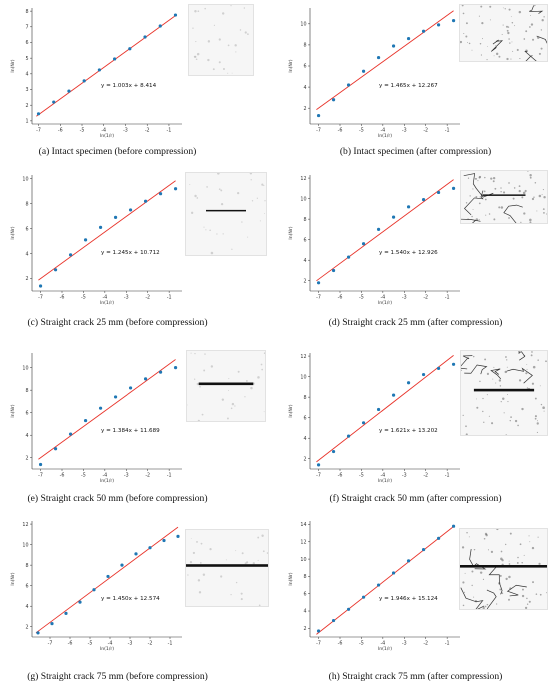  I want to click on pre-crack, so click(504, 390).